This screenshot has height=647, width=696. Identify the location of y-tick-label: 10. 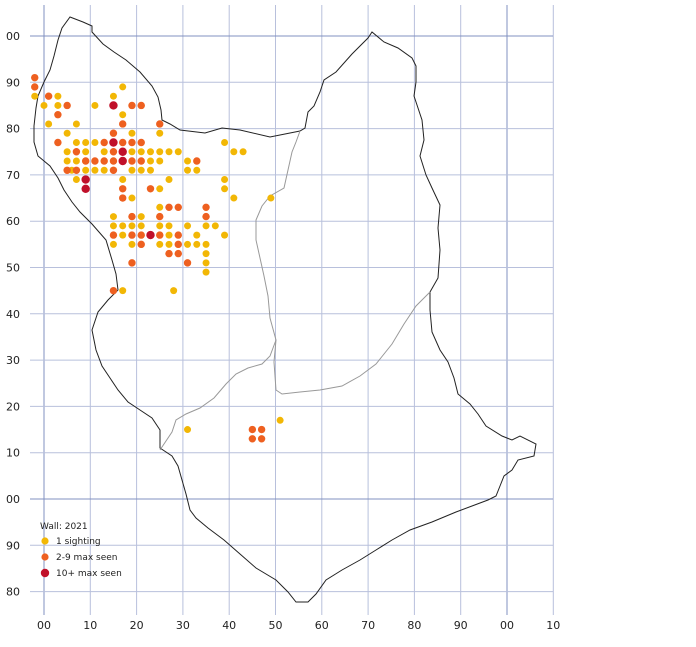
(13, 453).